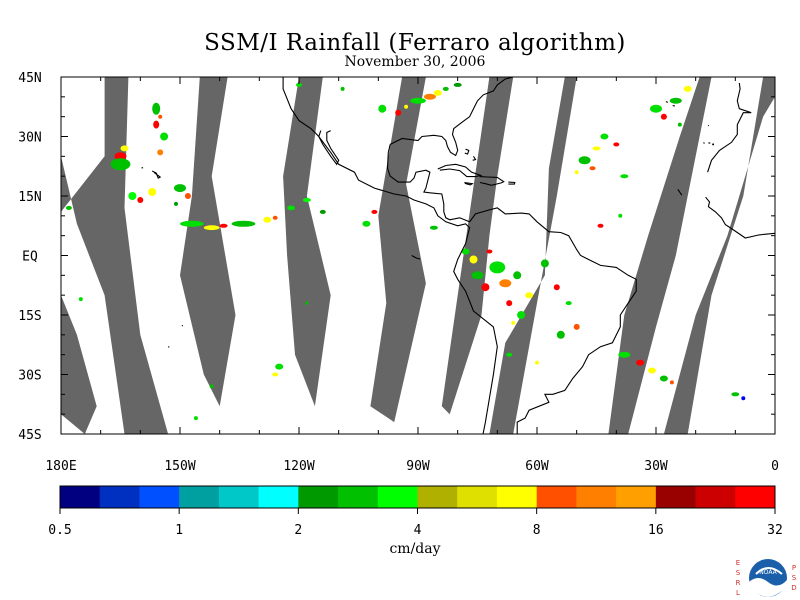 The image size is (800, 600). What do you see at coordinates (29, 435) in the screenshot?
I see `lat-label: 45S` at bounding box center [29, 435].